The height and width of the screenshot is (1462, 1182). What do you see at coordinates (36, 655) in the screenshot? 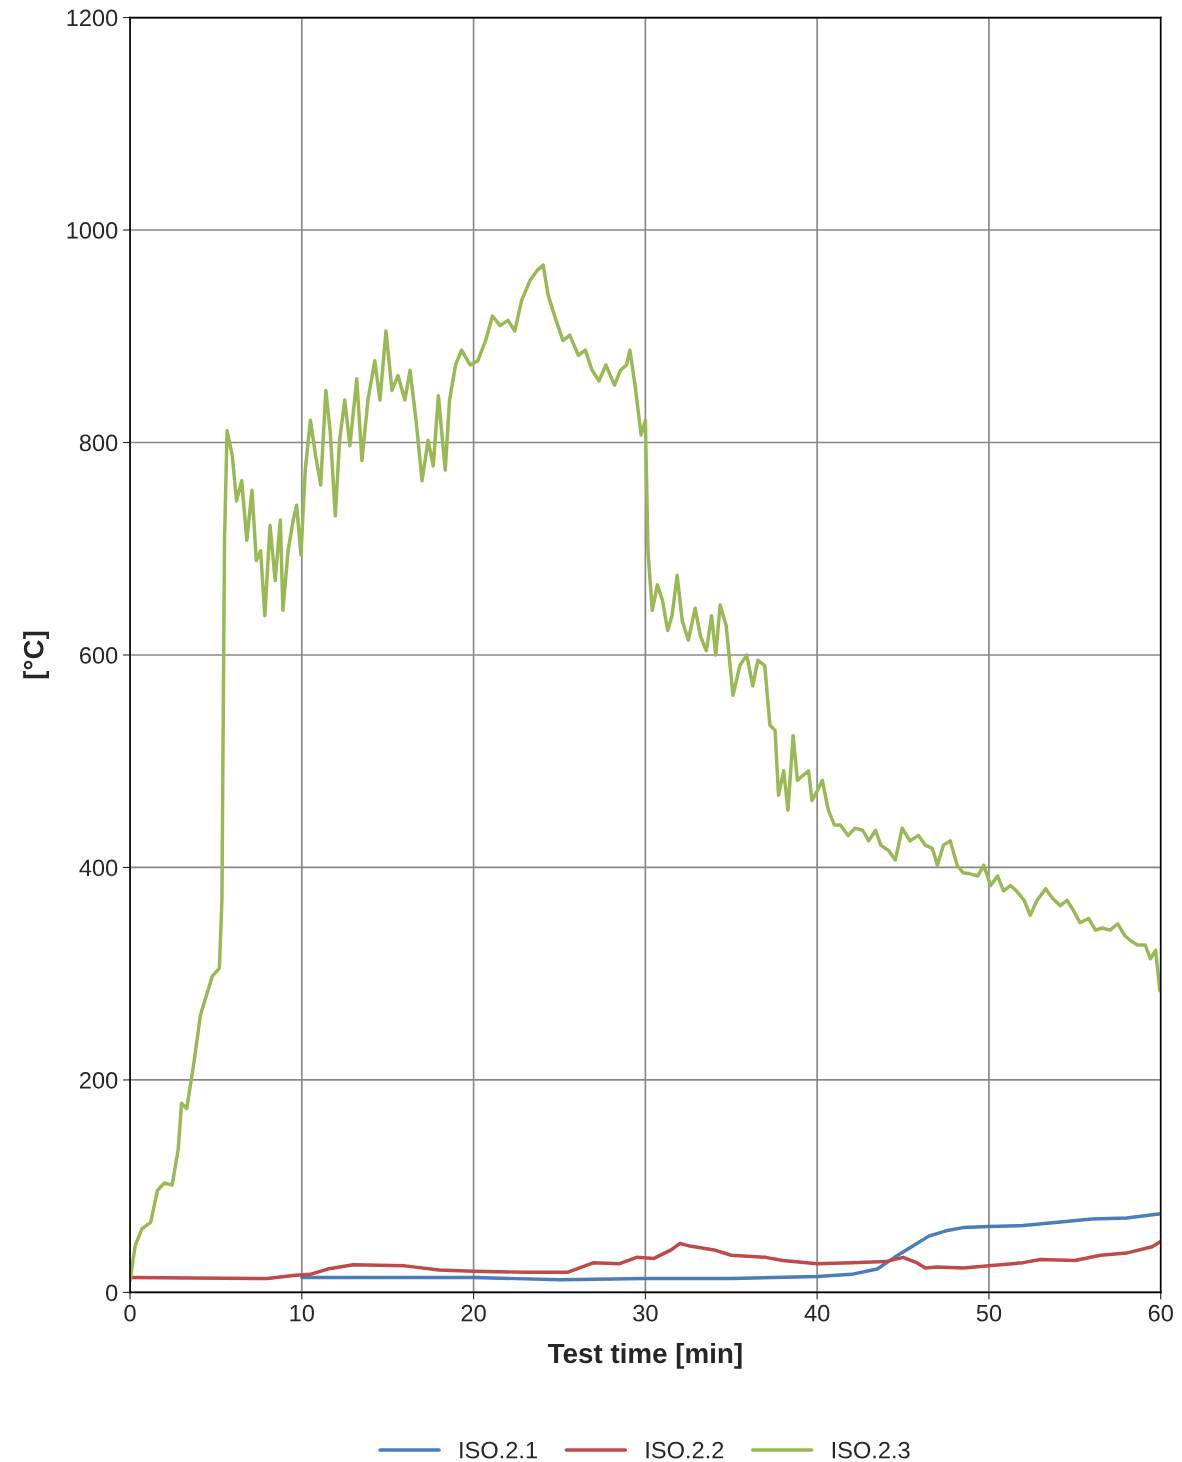
I see `y-axis-title: [°C]` at bounding box center [36, 655].